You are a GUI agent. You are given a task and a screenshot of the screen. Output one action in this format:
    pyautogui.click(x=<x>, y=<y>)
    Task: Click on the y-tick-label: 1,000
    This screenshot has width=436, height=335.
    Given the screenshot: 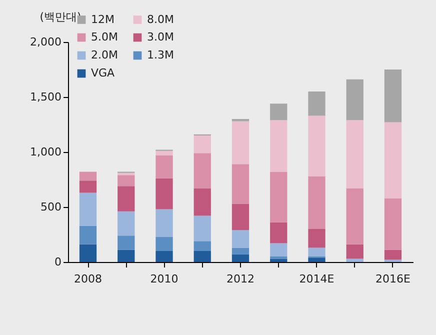 What is the action you would take?
    pyautogui.click(x=46, y=152)
    